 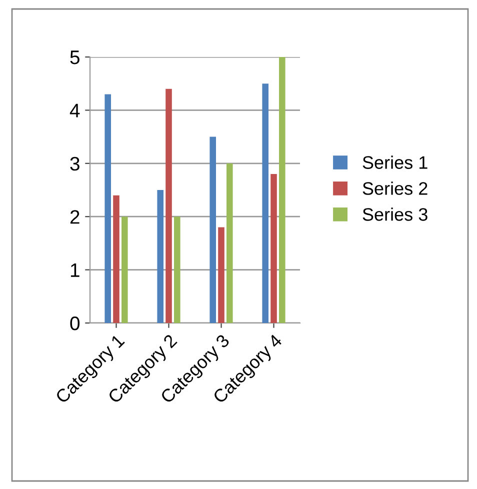 What do you see at coordinates (75, 57) in the screenshot?
I see `y-tick-label: 5` at bounding box center [75, 57].